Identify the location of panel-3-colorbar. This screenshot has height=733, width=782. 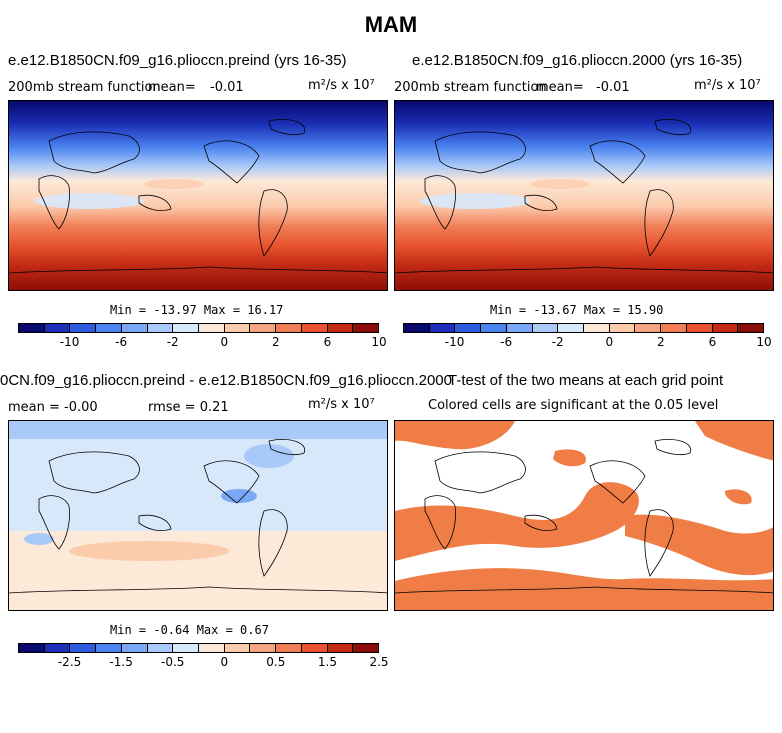
(198, 648).